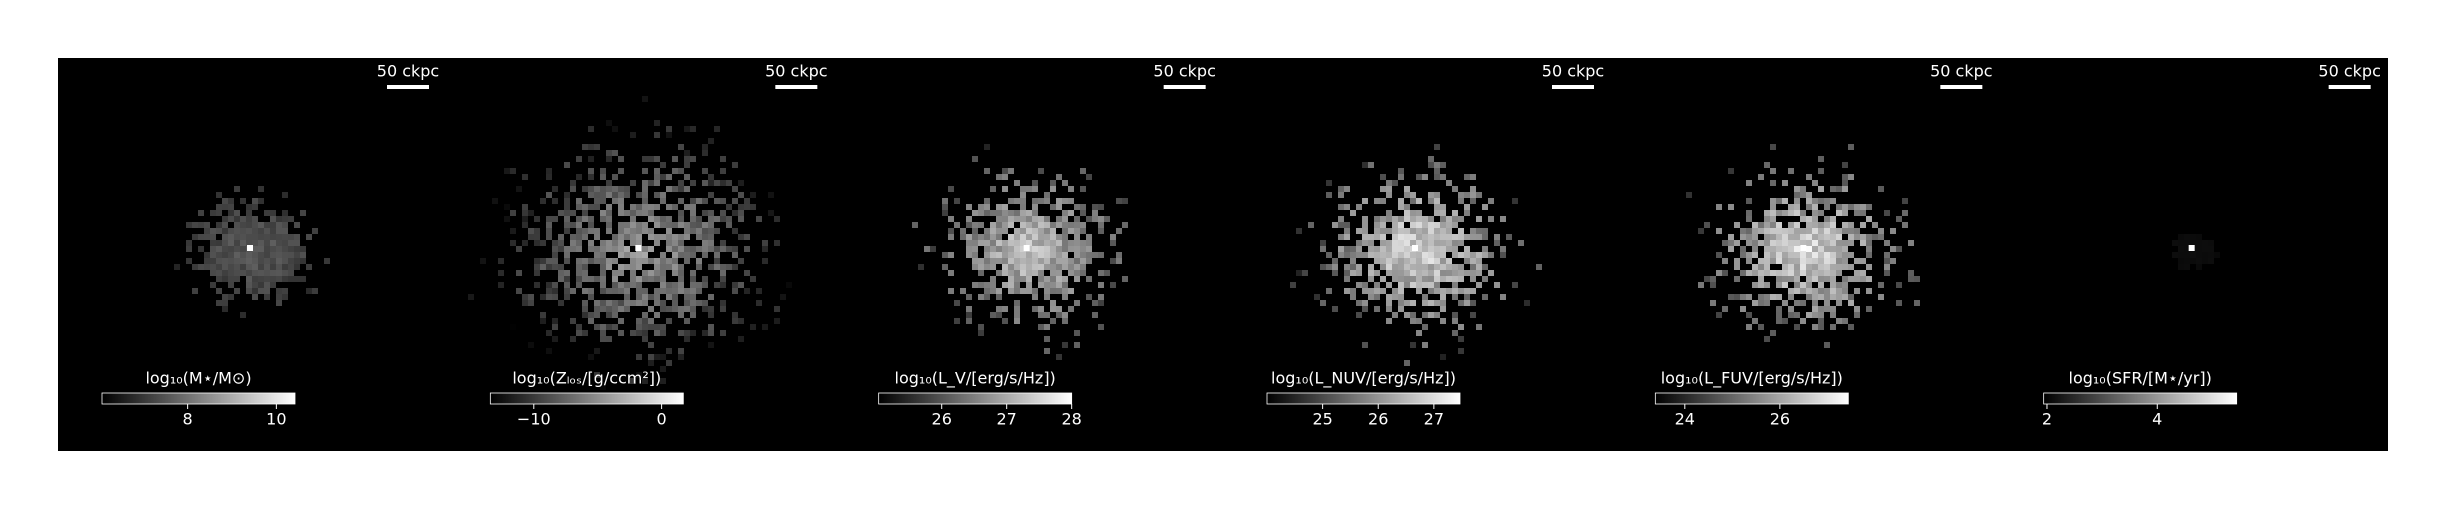  I want to click on colorbar, so click(586, 398).